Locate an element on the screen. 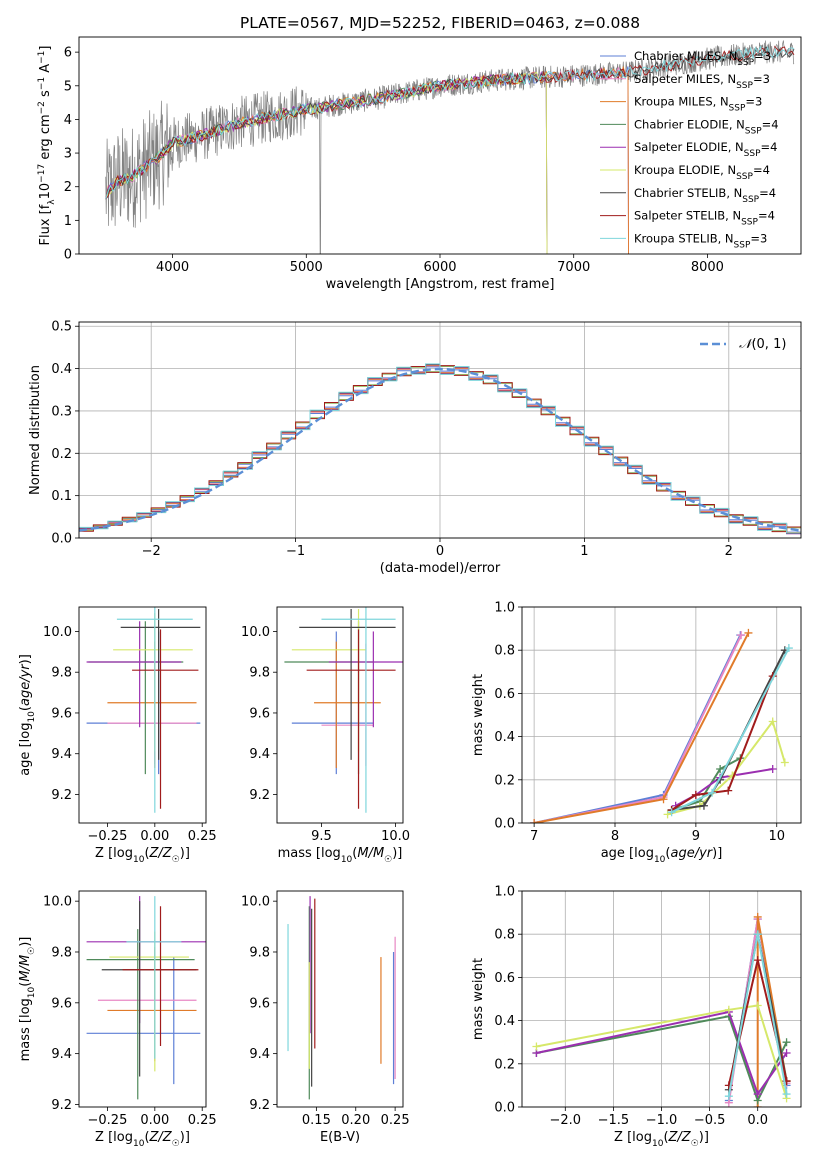  x-tick-label: −1.5 is located at coordinates (614, 1120).